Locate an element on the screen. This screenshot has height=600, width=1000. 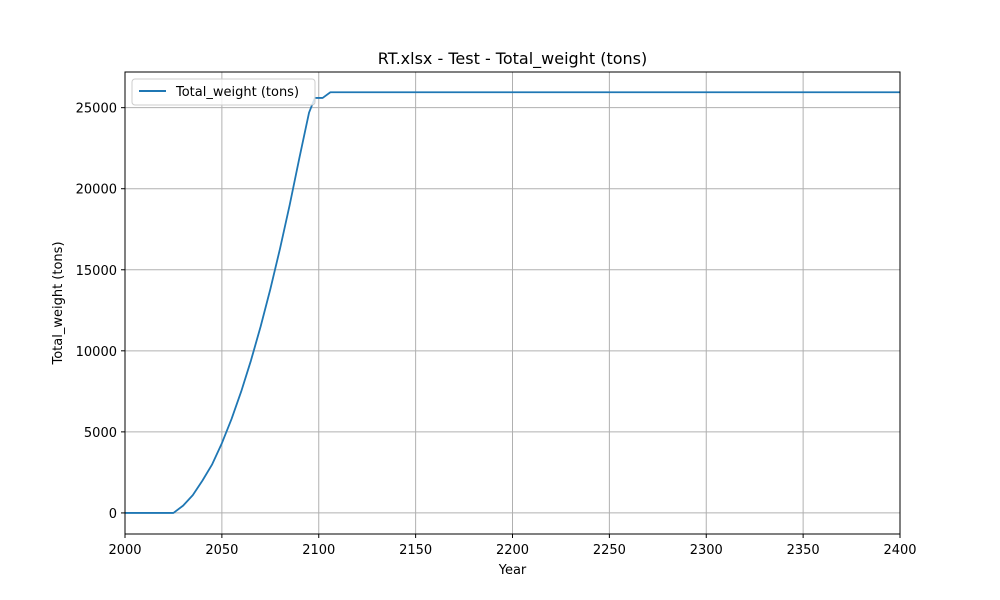
legend-box is located at coordinates (223, 92).